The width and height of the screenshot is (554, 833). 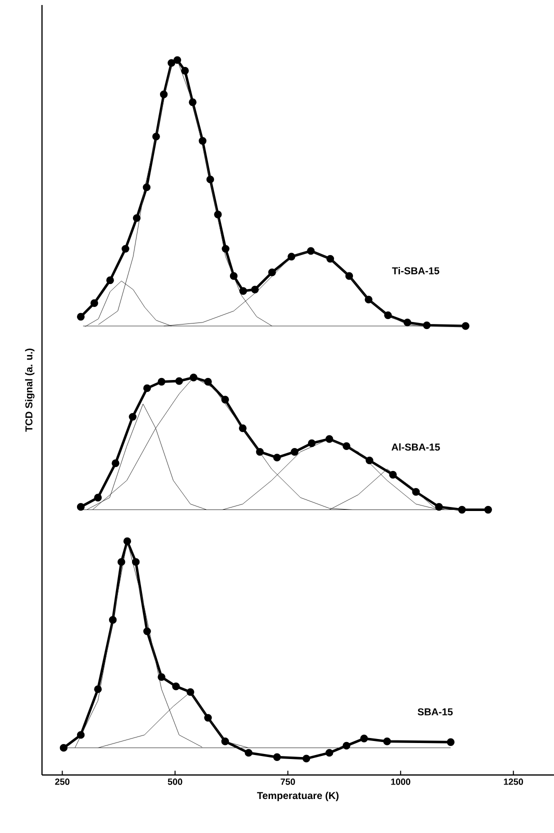 What do you see at coordinates (400, 781) in the screenshot?
I see `x-tick-label: 1000` at bounding box center [400, 781].